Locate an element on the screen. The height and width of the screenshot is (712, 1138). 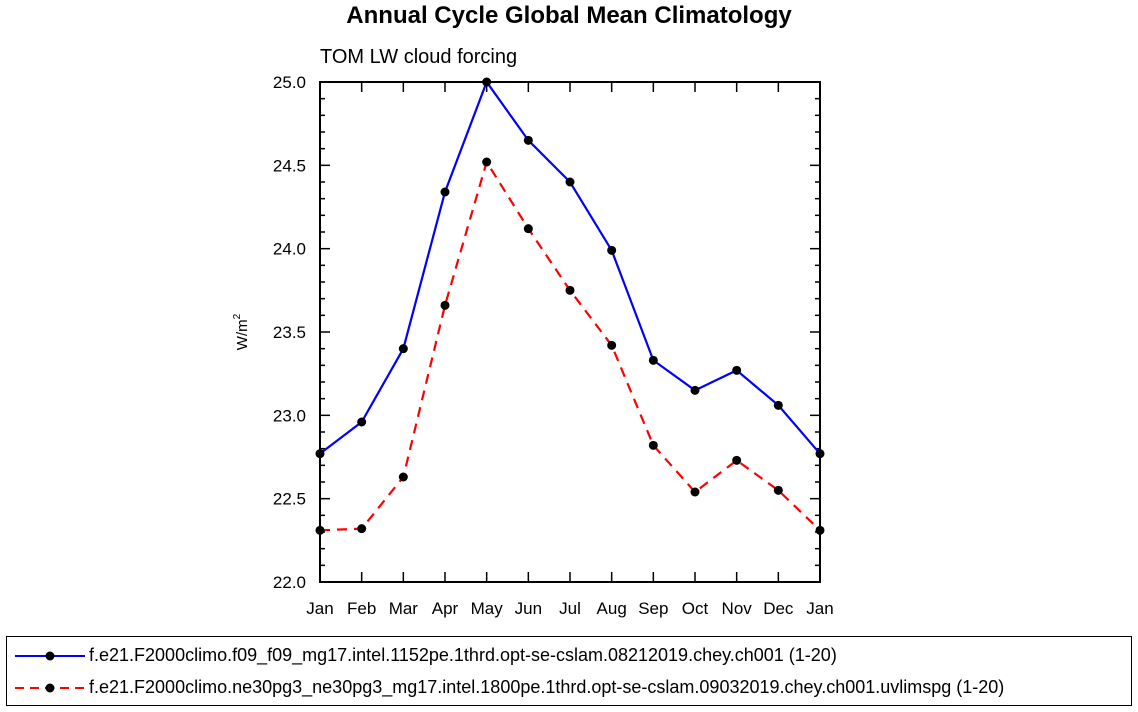
x-tick-label: Dec is located at coordinates (778, 608).